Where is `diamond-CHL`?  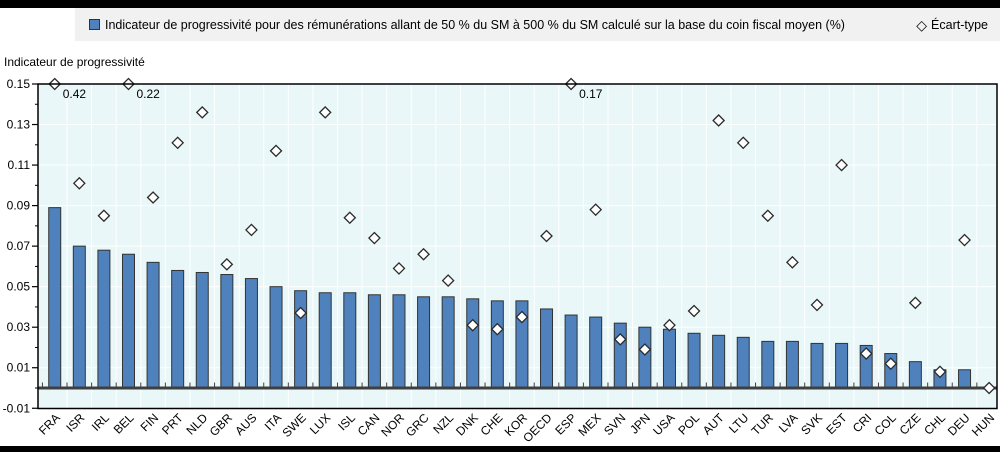
diamond-CHL is located at coordinates (940, 372).